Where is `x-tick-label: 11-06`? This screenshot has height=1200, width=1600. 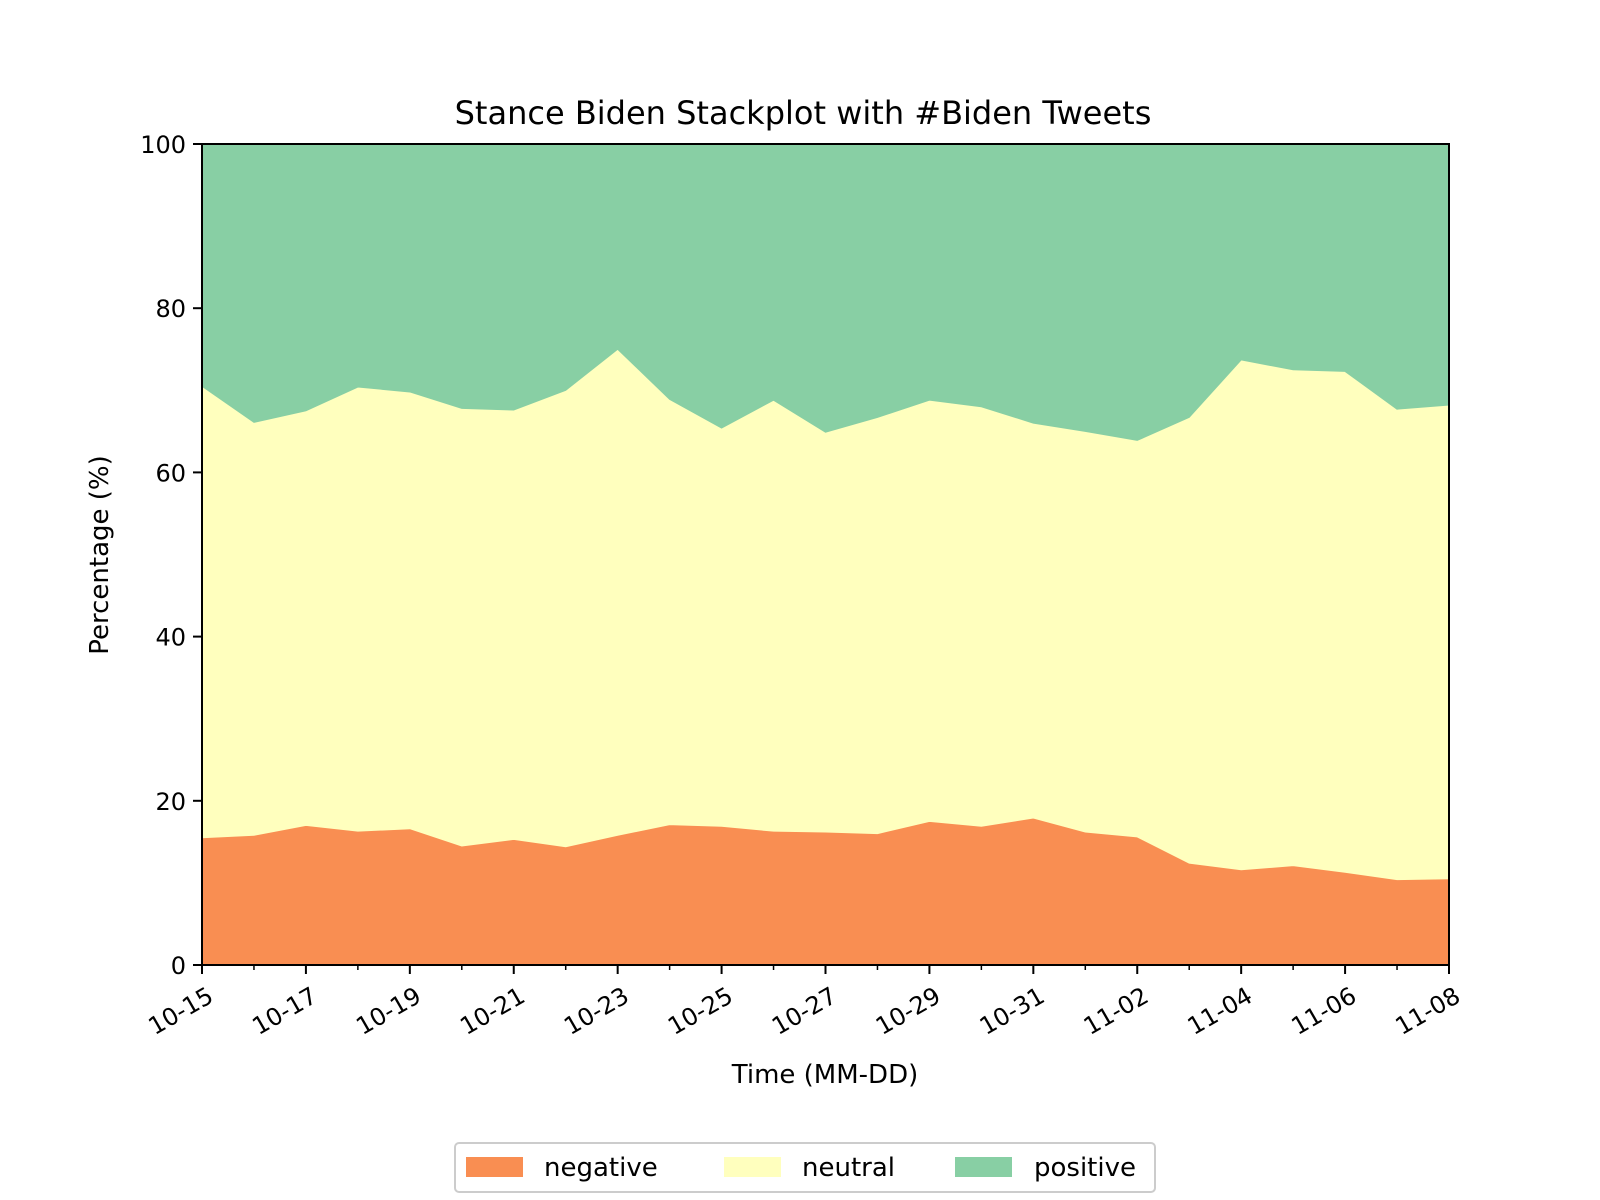
x-tick-label: 11-06 is located at coordinates (1324, 1011).